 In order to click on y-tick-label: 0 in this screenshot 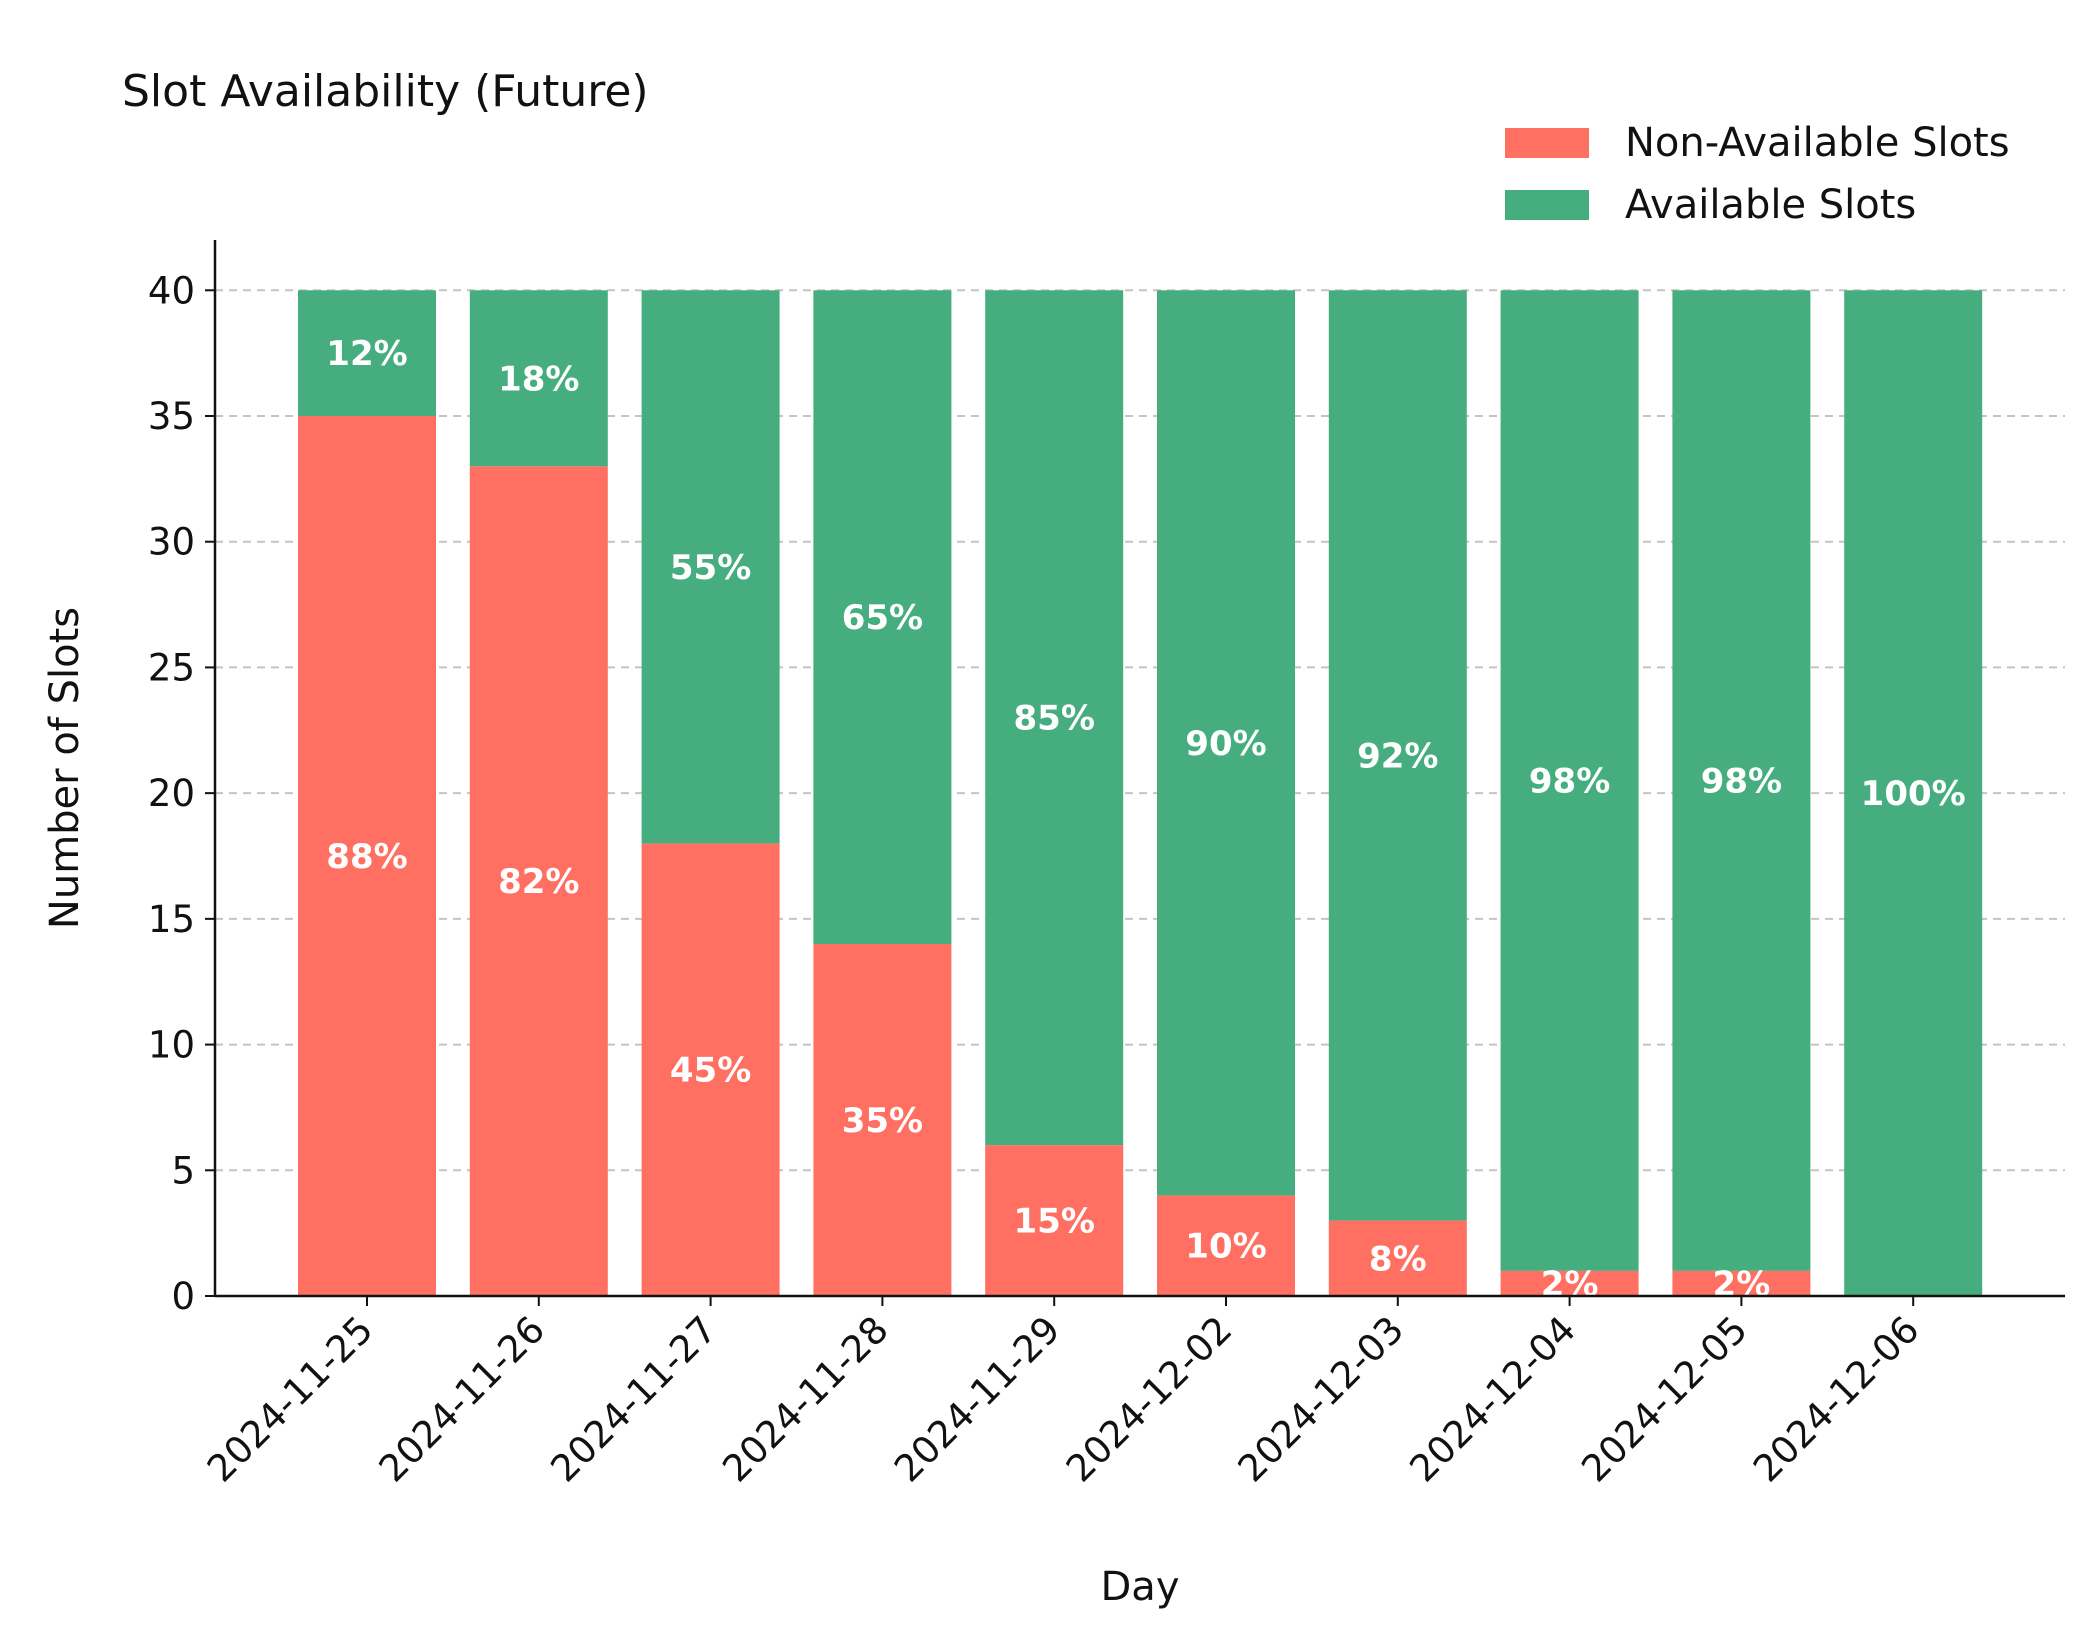, I will do `click(183, 1296)`.